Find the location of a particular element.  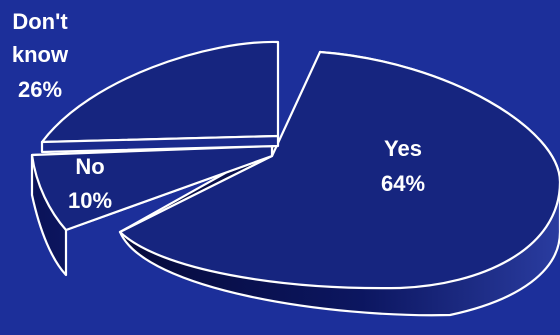

label-no-name: No is located at coordinates (89, 166).